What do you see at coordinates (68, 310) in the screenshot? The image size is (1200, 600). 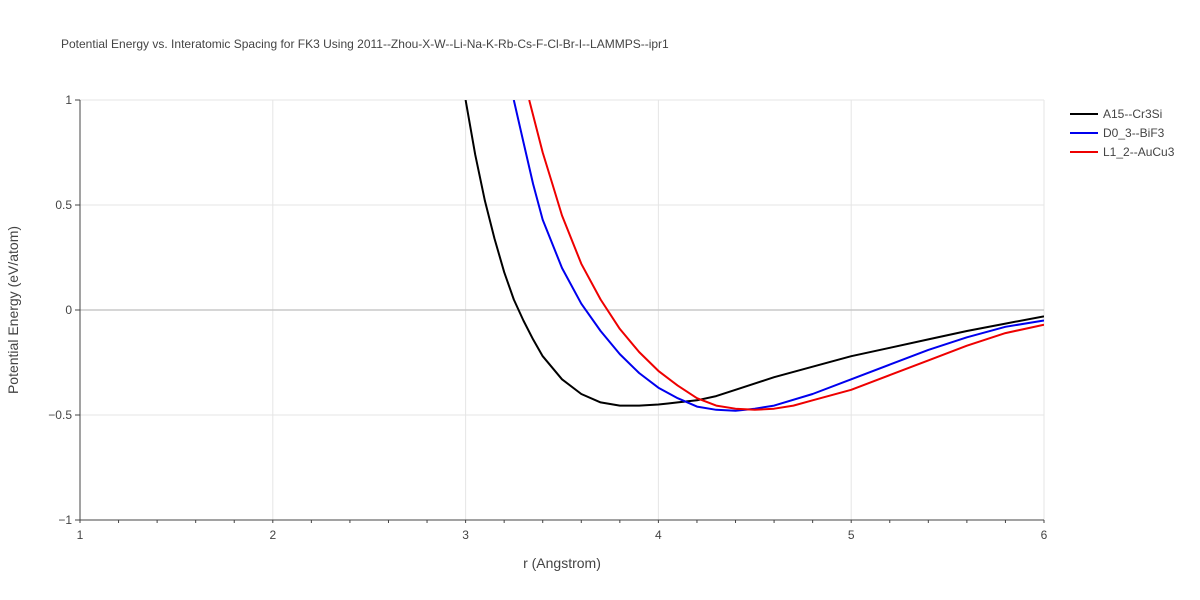 I see `y-tick-label: 0` at bounding box center [68, 310].